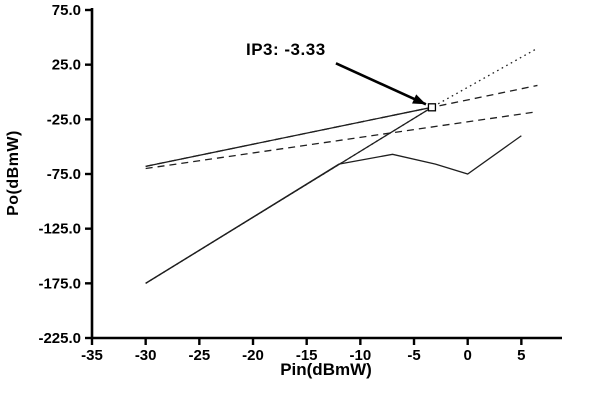 Image resolution: width=610 pixels, height=400 pixels. I want to click on annotation-arrow-shaft, so click(381, 84).